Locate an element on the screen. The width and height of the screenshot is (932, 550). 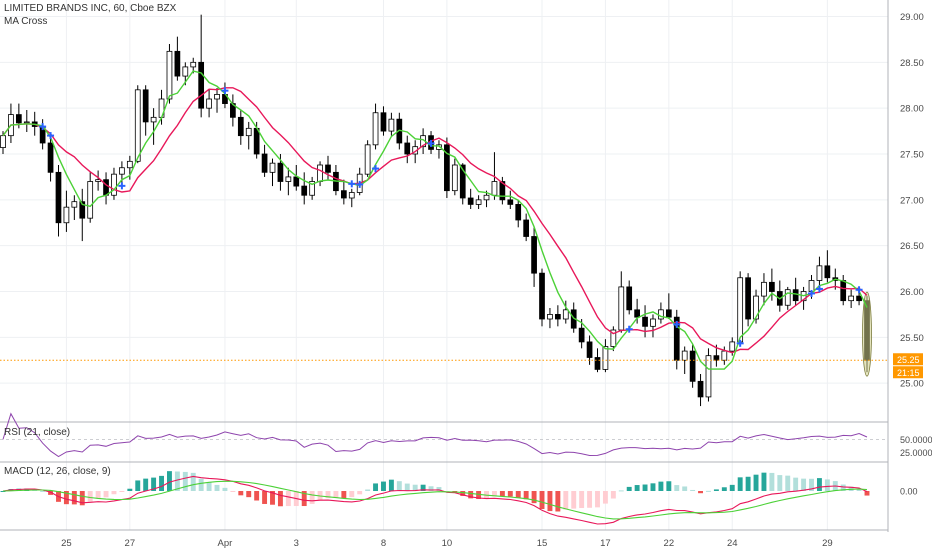
price-tick-label: 27.50 is located at coordinates (912, 155).